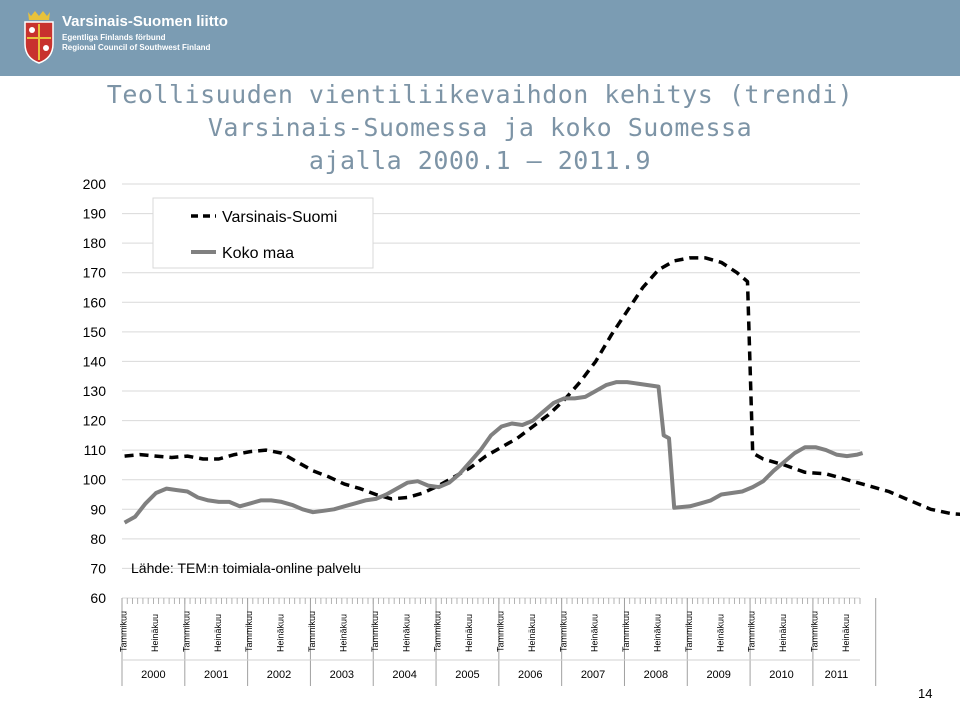  What do you see at coordinates (95, 480) in the screenshot?
I see `y-tick-label: 100` at bounding box center [95, 480].